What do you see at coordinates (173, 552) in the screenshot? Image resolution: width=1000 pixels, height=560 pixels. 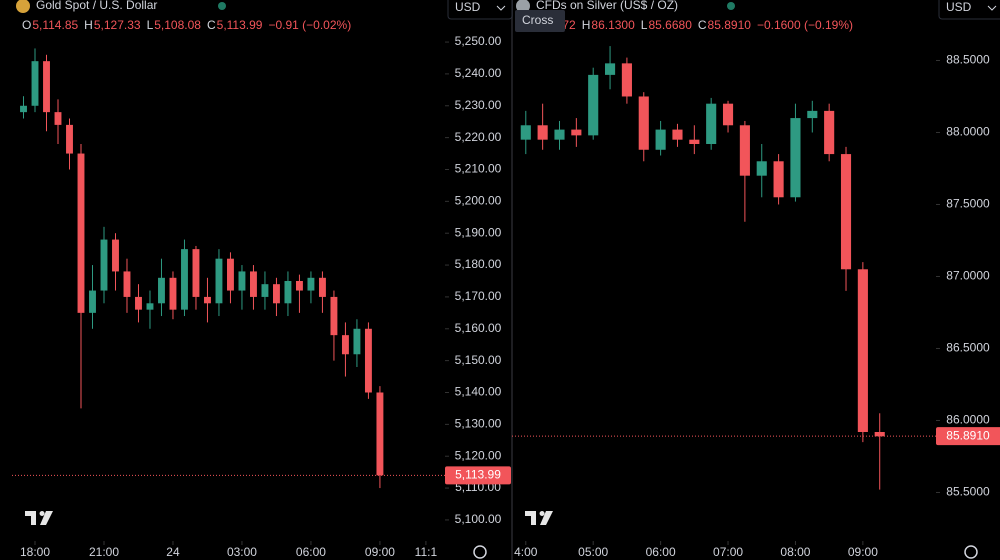 I see `x-tick-label: 24` at bounding box center [173, 552].